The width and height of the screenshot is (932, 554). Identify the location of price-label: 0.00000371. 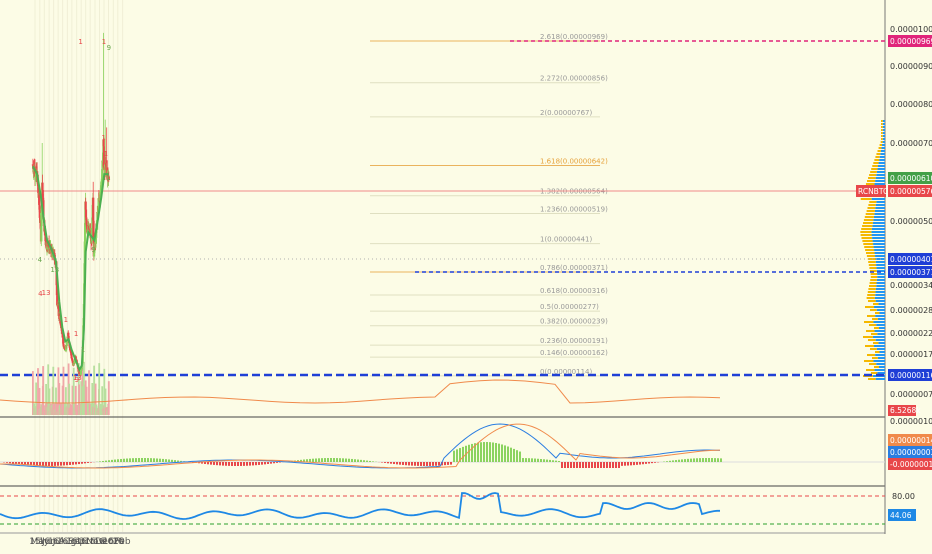
(911, 272).